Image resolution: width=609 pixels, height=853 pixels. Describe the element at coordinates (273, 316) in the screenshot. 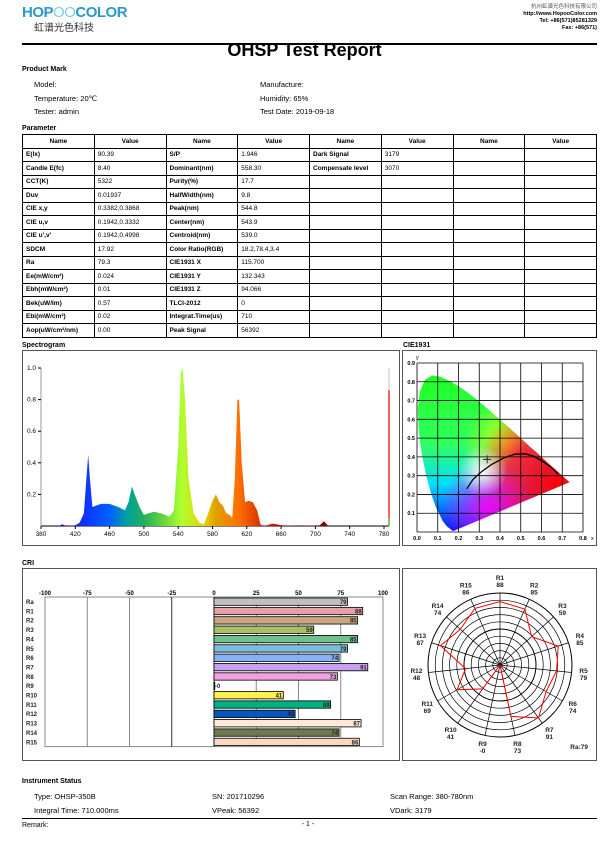

I see `value-cell: 710` at that location.